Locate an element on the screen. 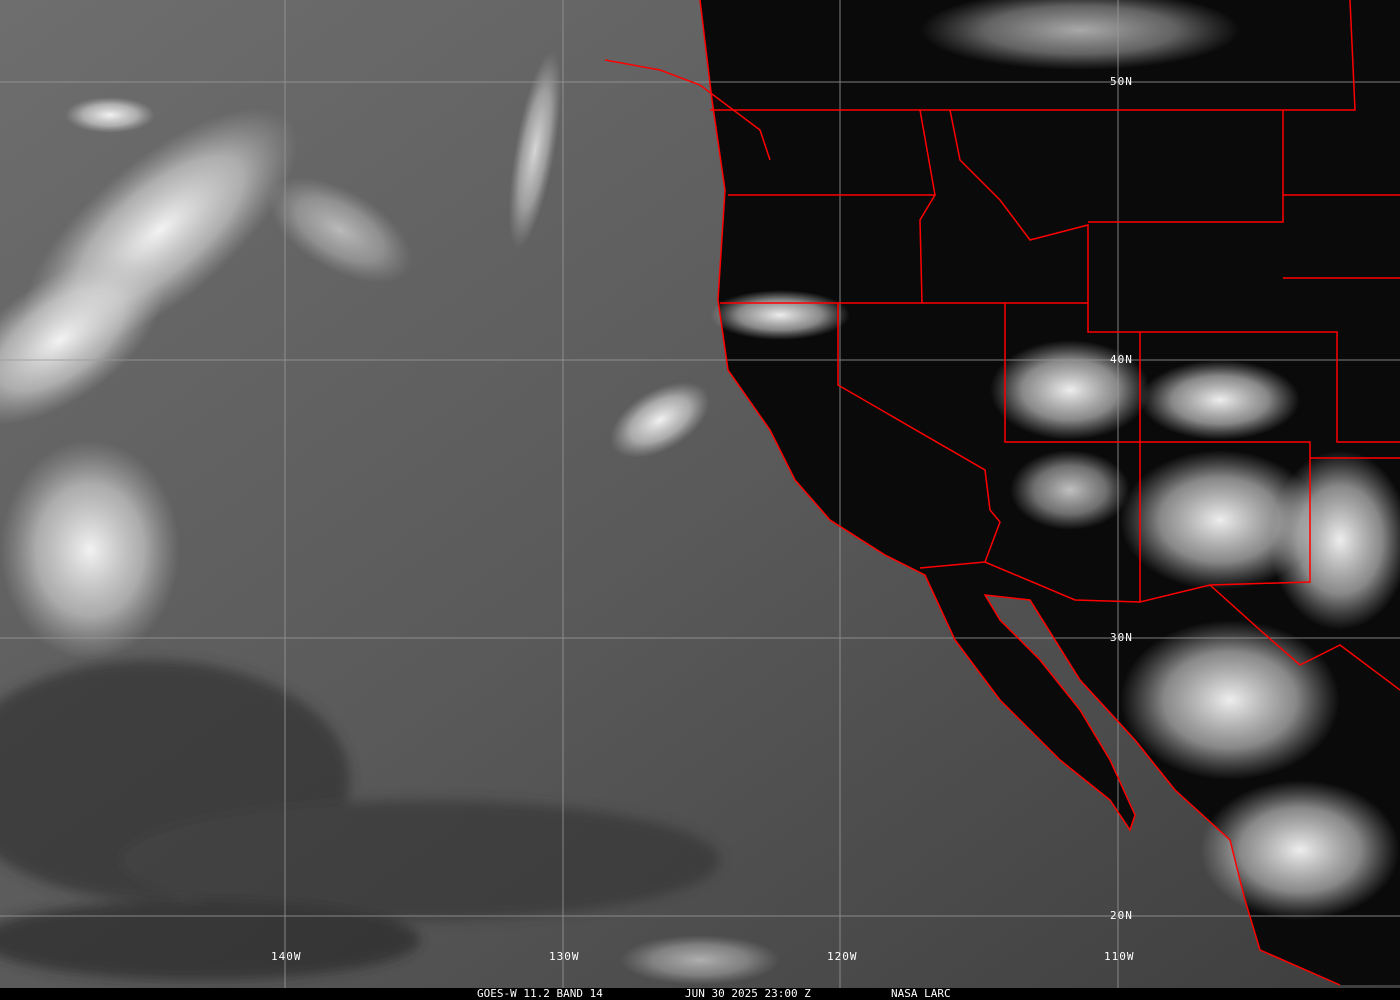 This screenshot has height=1000, width=1400. latitude-label-50n: 50N is located at coordinates (1121, 81).